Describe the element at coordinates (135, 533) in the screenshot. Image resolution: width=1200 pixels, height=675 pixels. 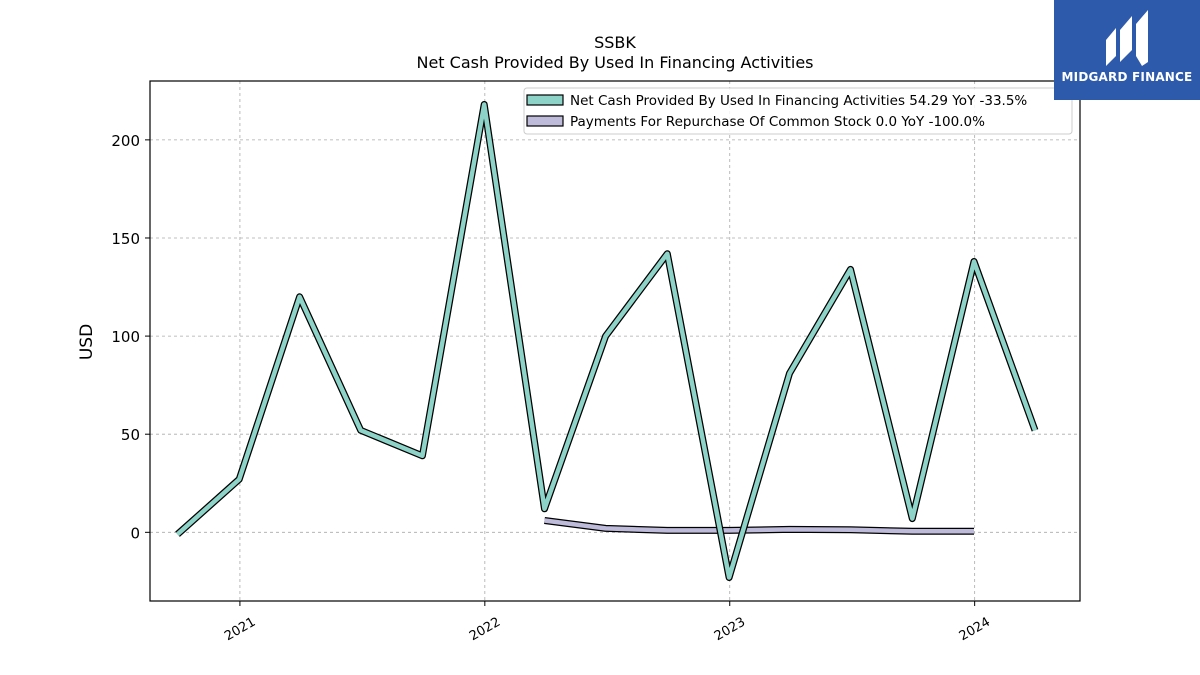
I see `y-tick-label: 0` at that location.